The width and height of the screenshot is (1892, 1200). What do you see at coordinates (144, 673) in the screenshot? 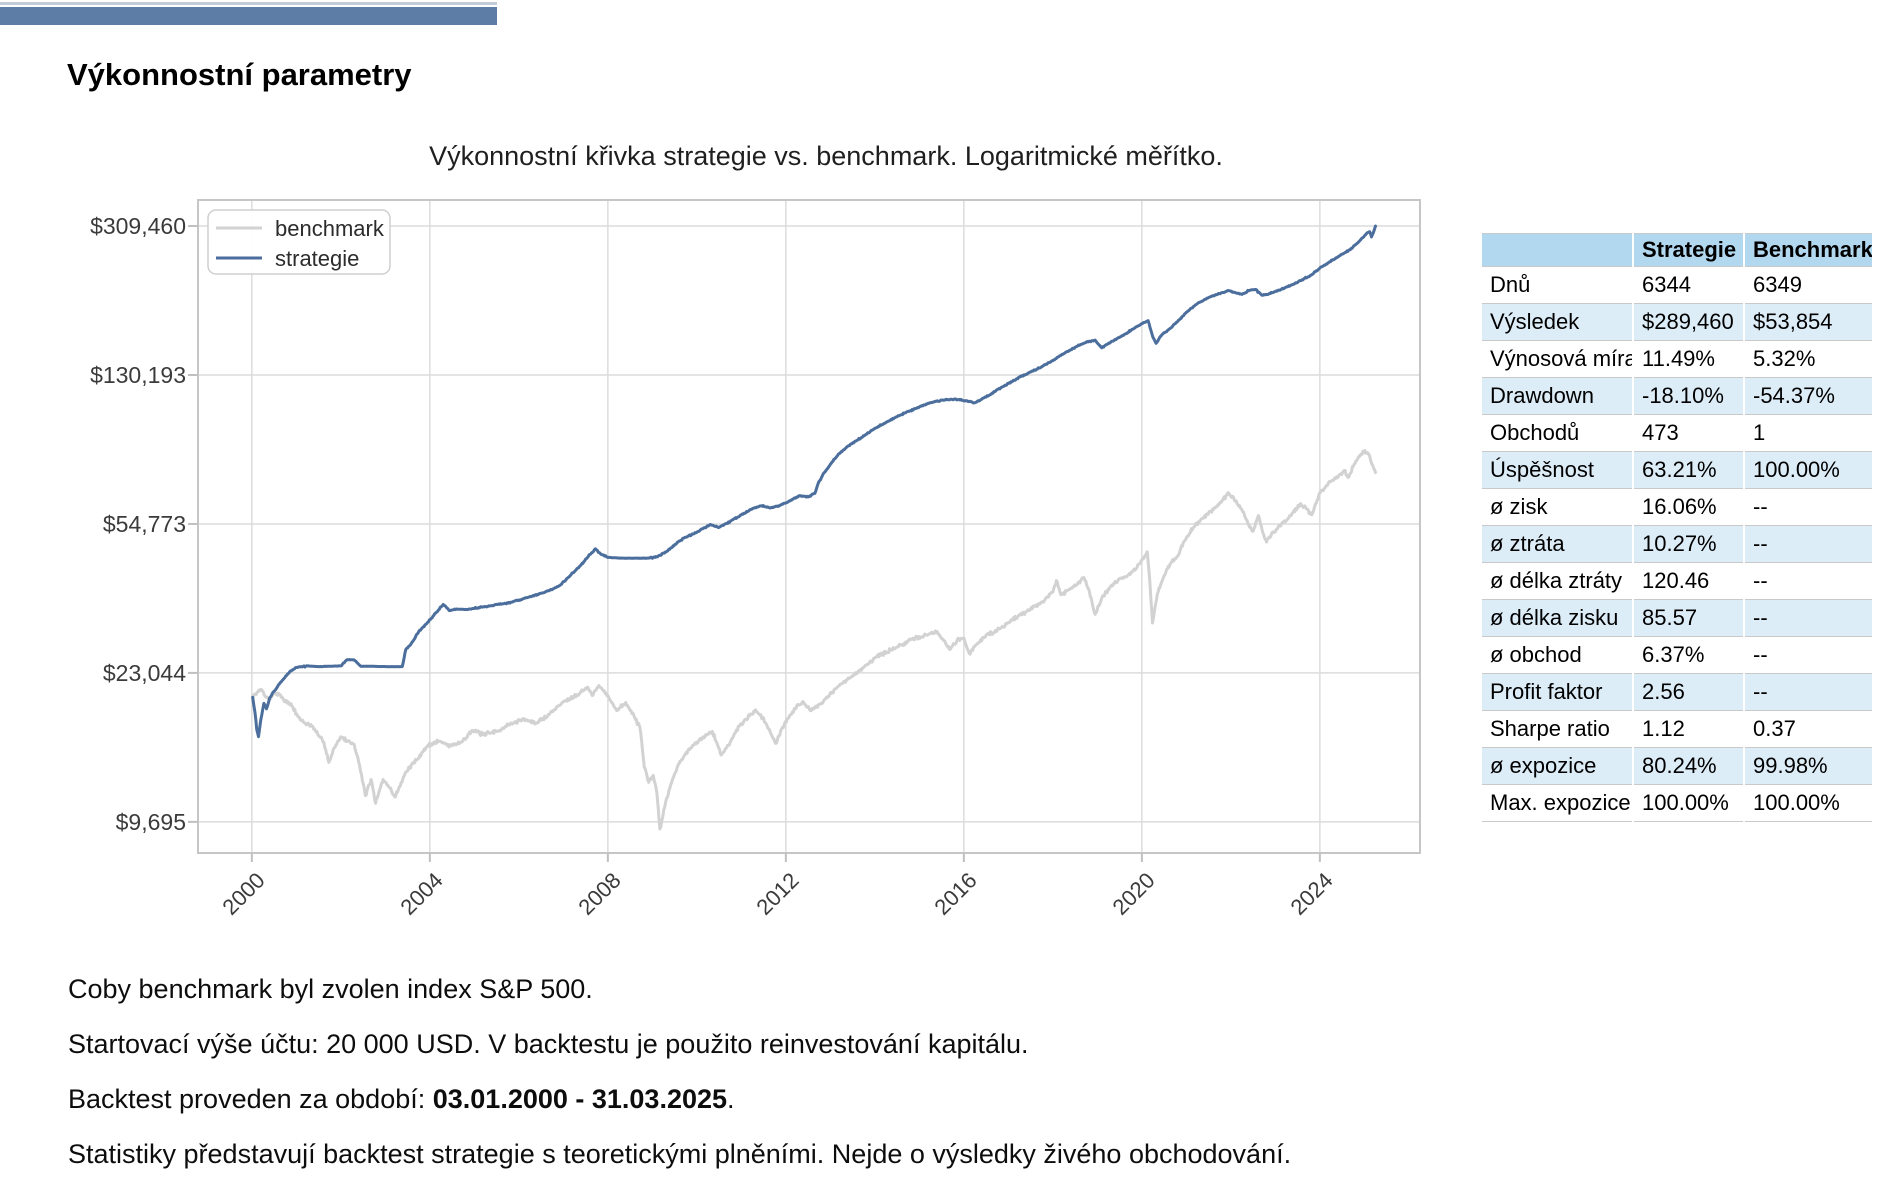
I see `y-tick-label: $23,044` at bounding box center [144, 673].